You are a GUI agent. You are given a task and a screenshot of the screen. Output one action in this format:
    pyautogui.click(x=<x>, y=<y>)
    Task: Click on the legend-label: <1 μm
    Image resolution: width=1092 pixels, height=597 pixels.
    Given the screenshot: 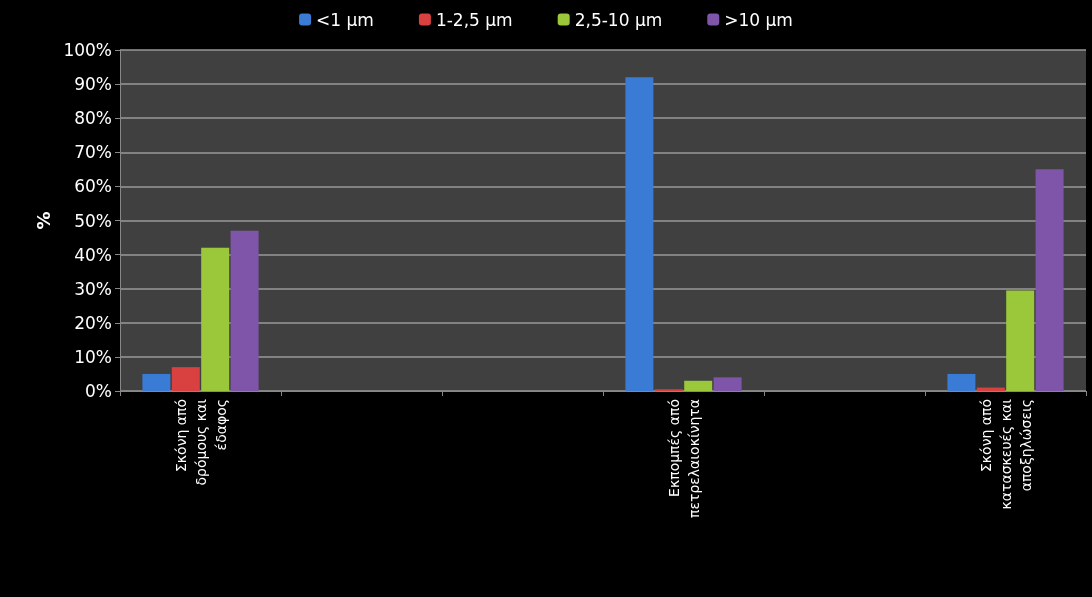 What is the action you would take?
    pyautogui.click(x=345, y=19)
    